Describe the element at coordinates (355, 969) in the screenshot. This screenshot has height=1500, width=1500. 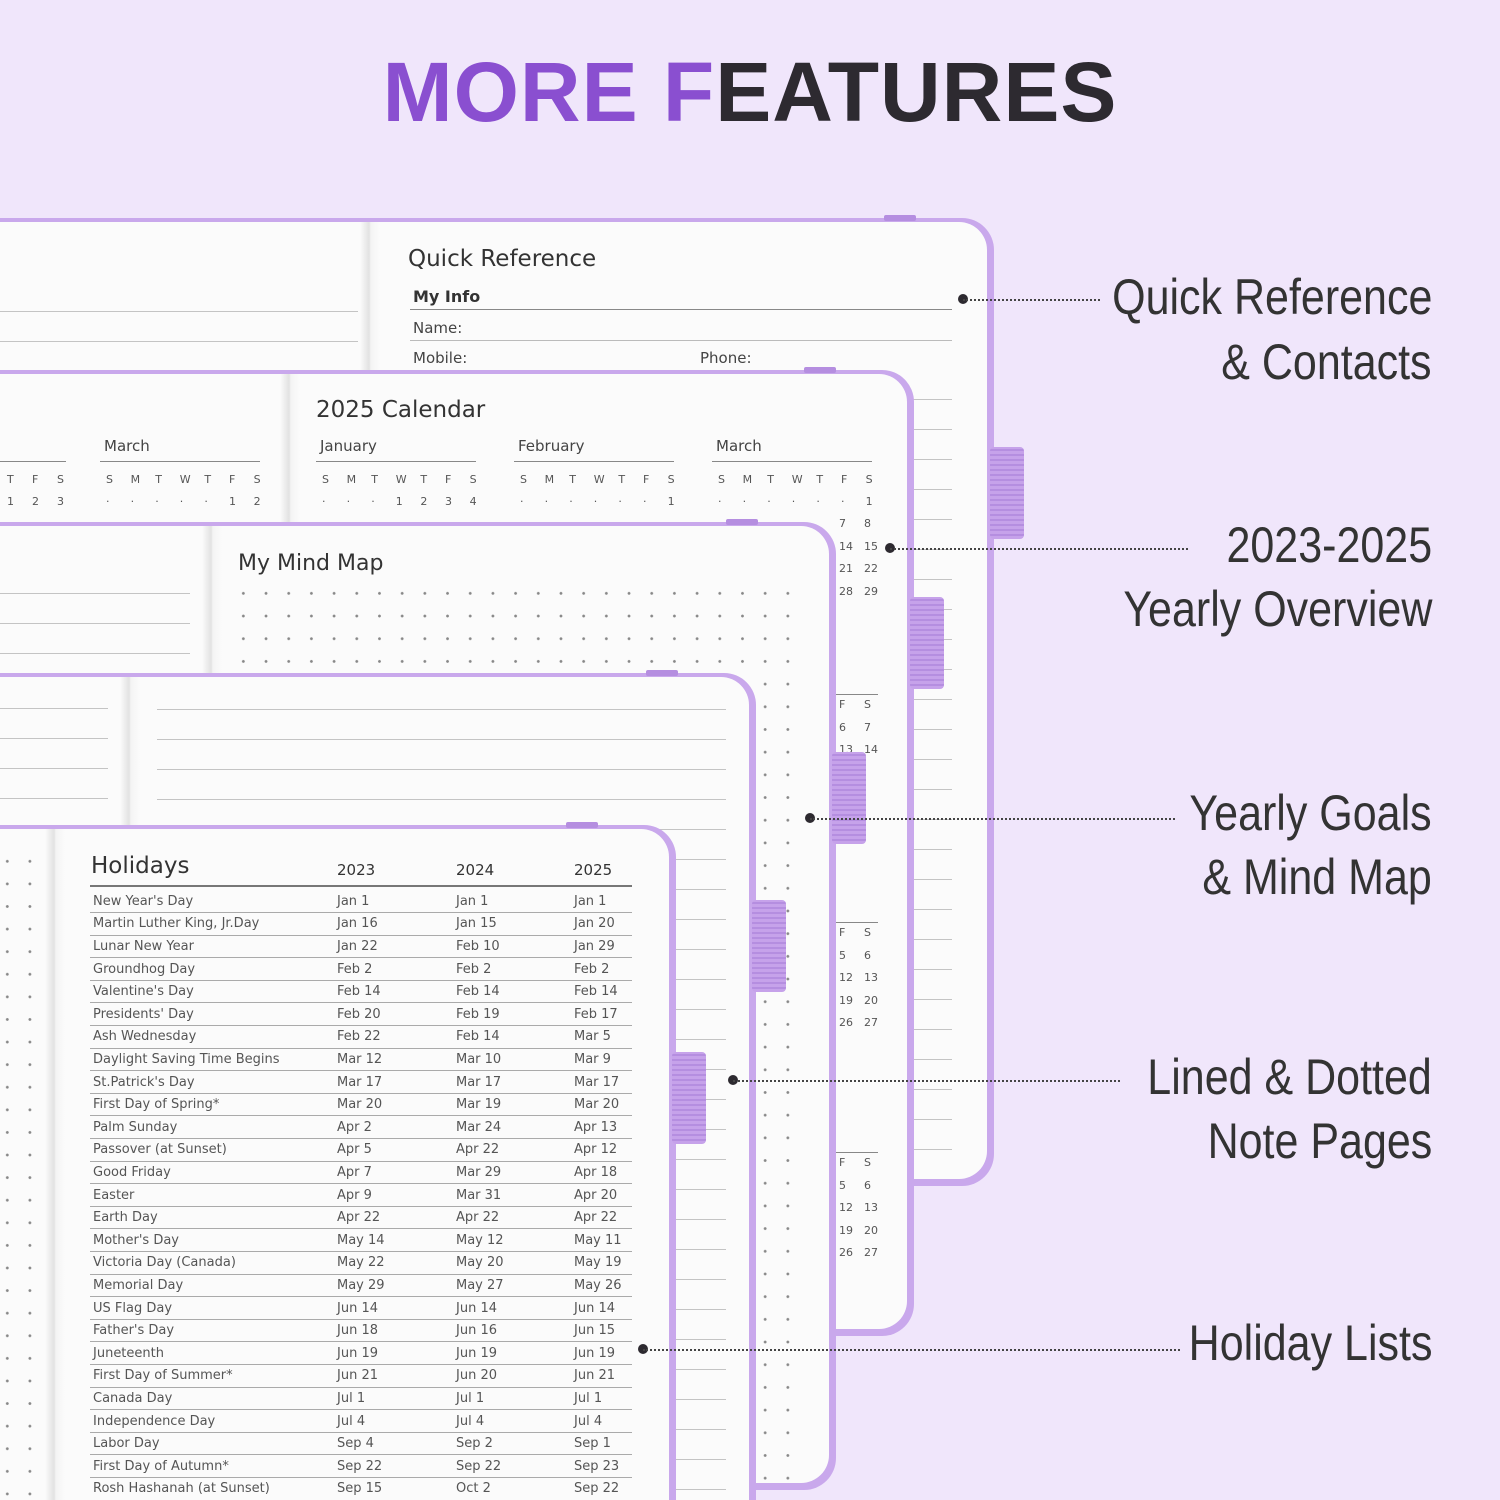
I see `holiday-date: Feb 2` at that location.